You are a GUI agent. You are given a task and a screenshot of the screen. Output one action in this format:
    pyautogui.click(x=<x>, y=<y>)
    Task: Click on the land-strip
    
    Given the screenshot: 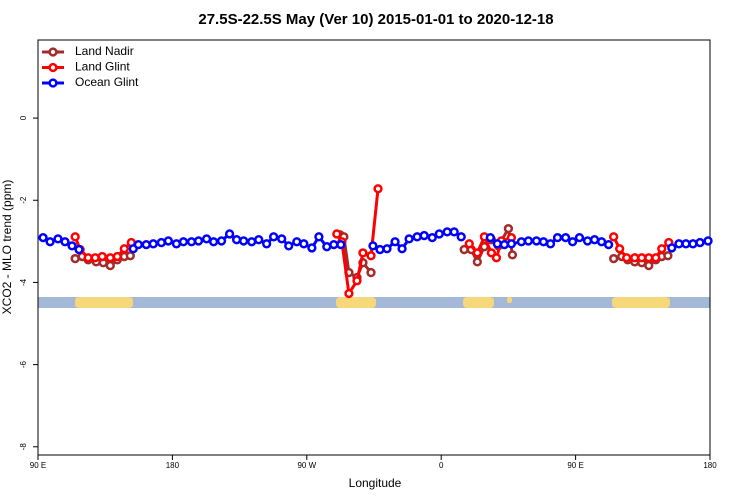 What is the action you would take?
    pyautogui.click(x=374, y=302)
    